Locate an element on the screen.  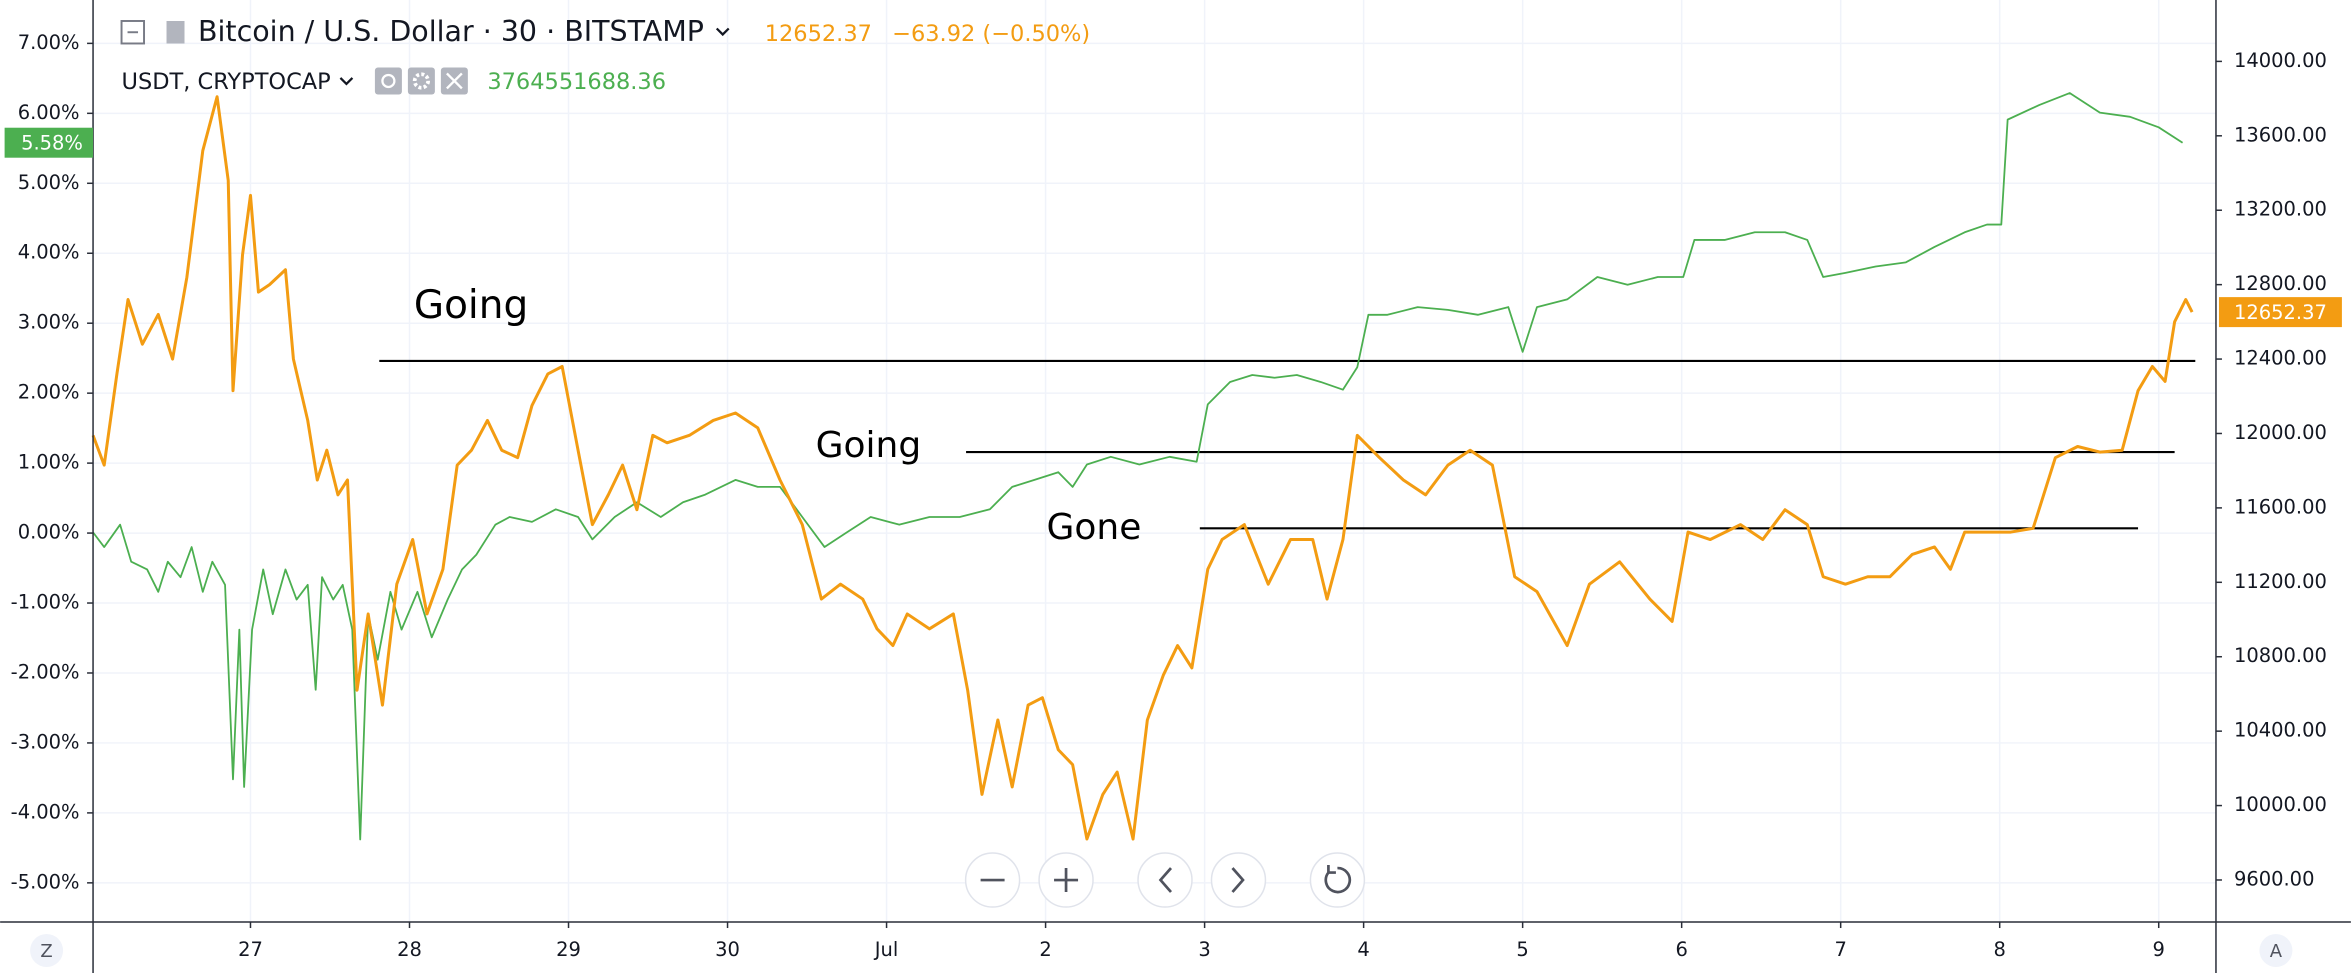
x-tick-label: 7 is located at coordinates (1840, 949).